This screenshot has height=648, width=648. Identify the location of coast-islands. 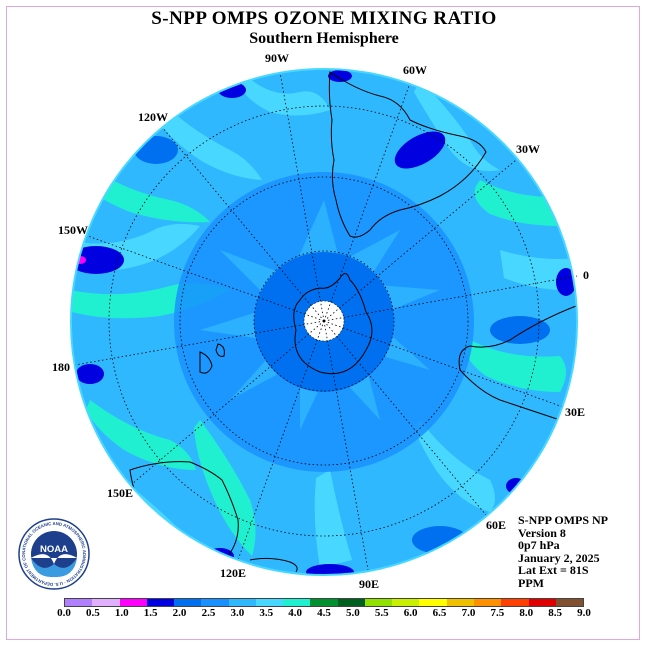
(273, 565).